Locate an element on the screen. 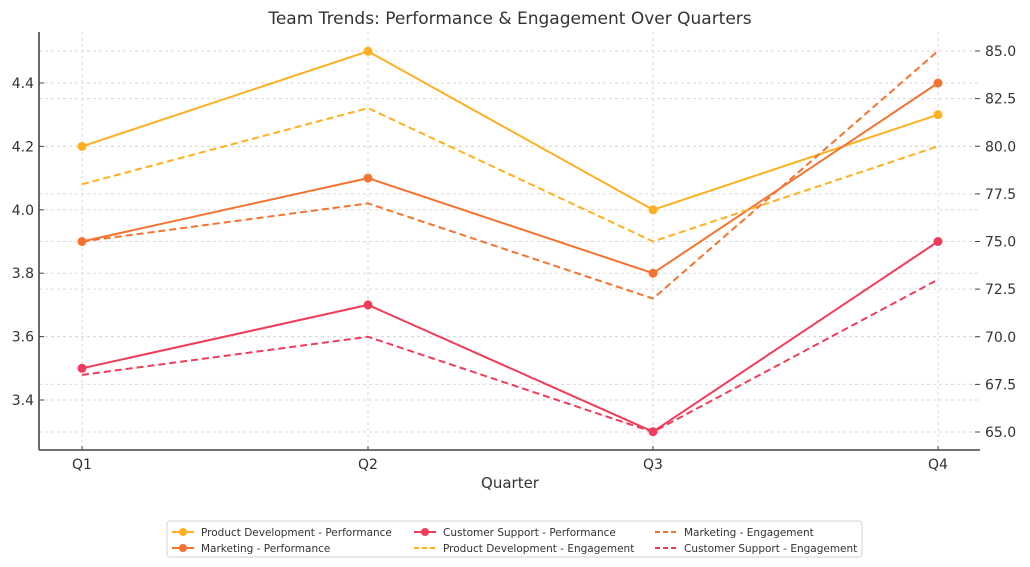  y-tick-label-left: 3.4 is located at coordinates (23, 401).